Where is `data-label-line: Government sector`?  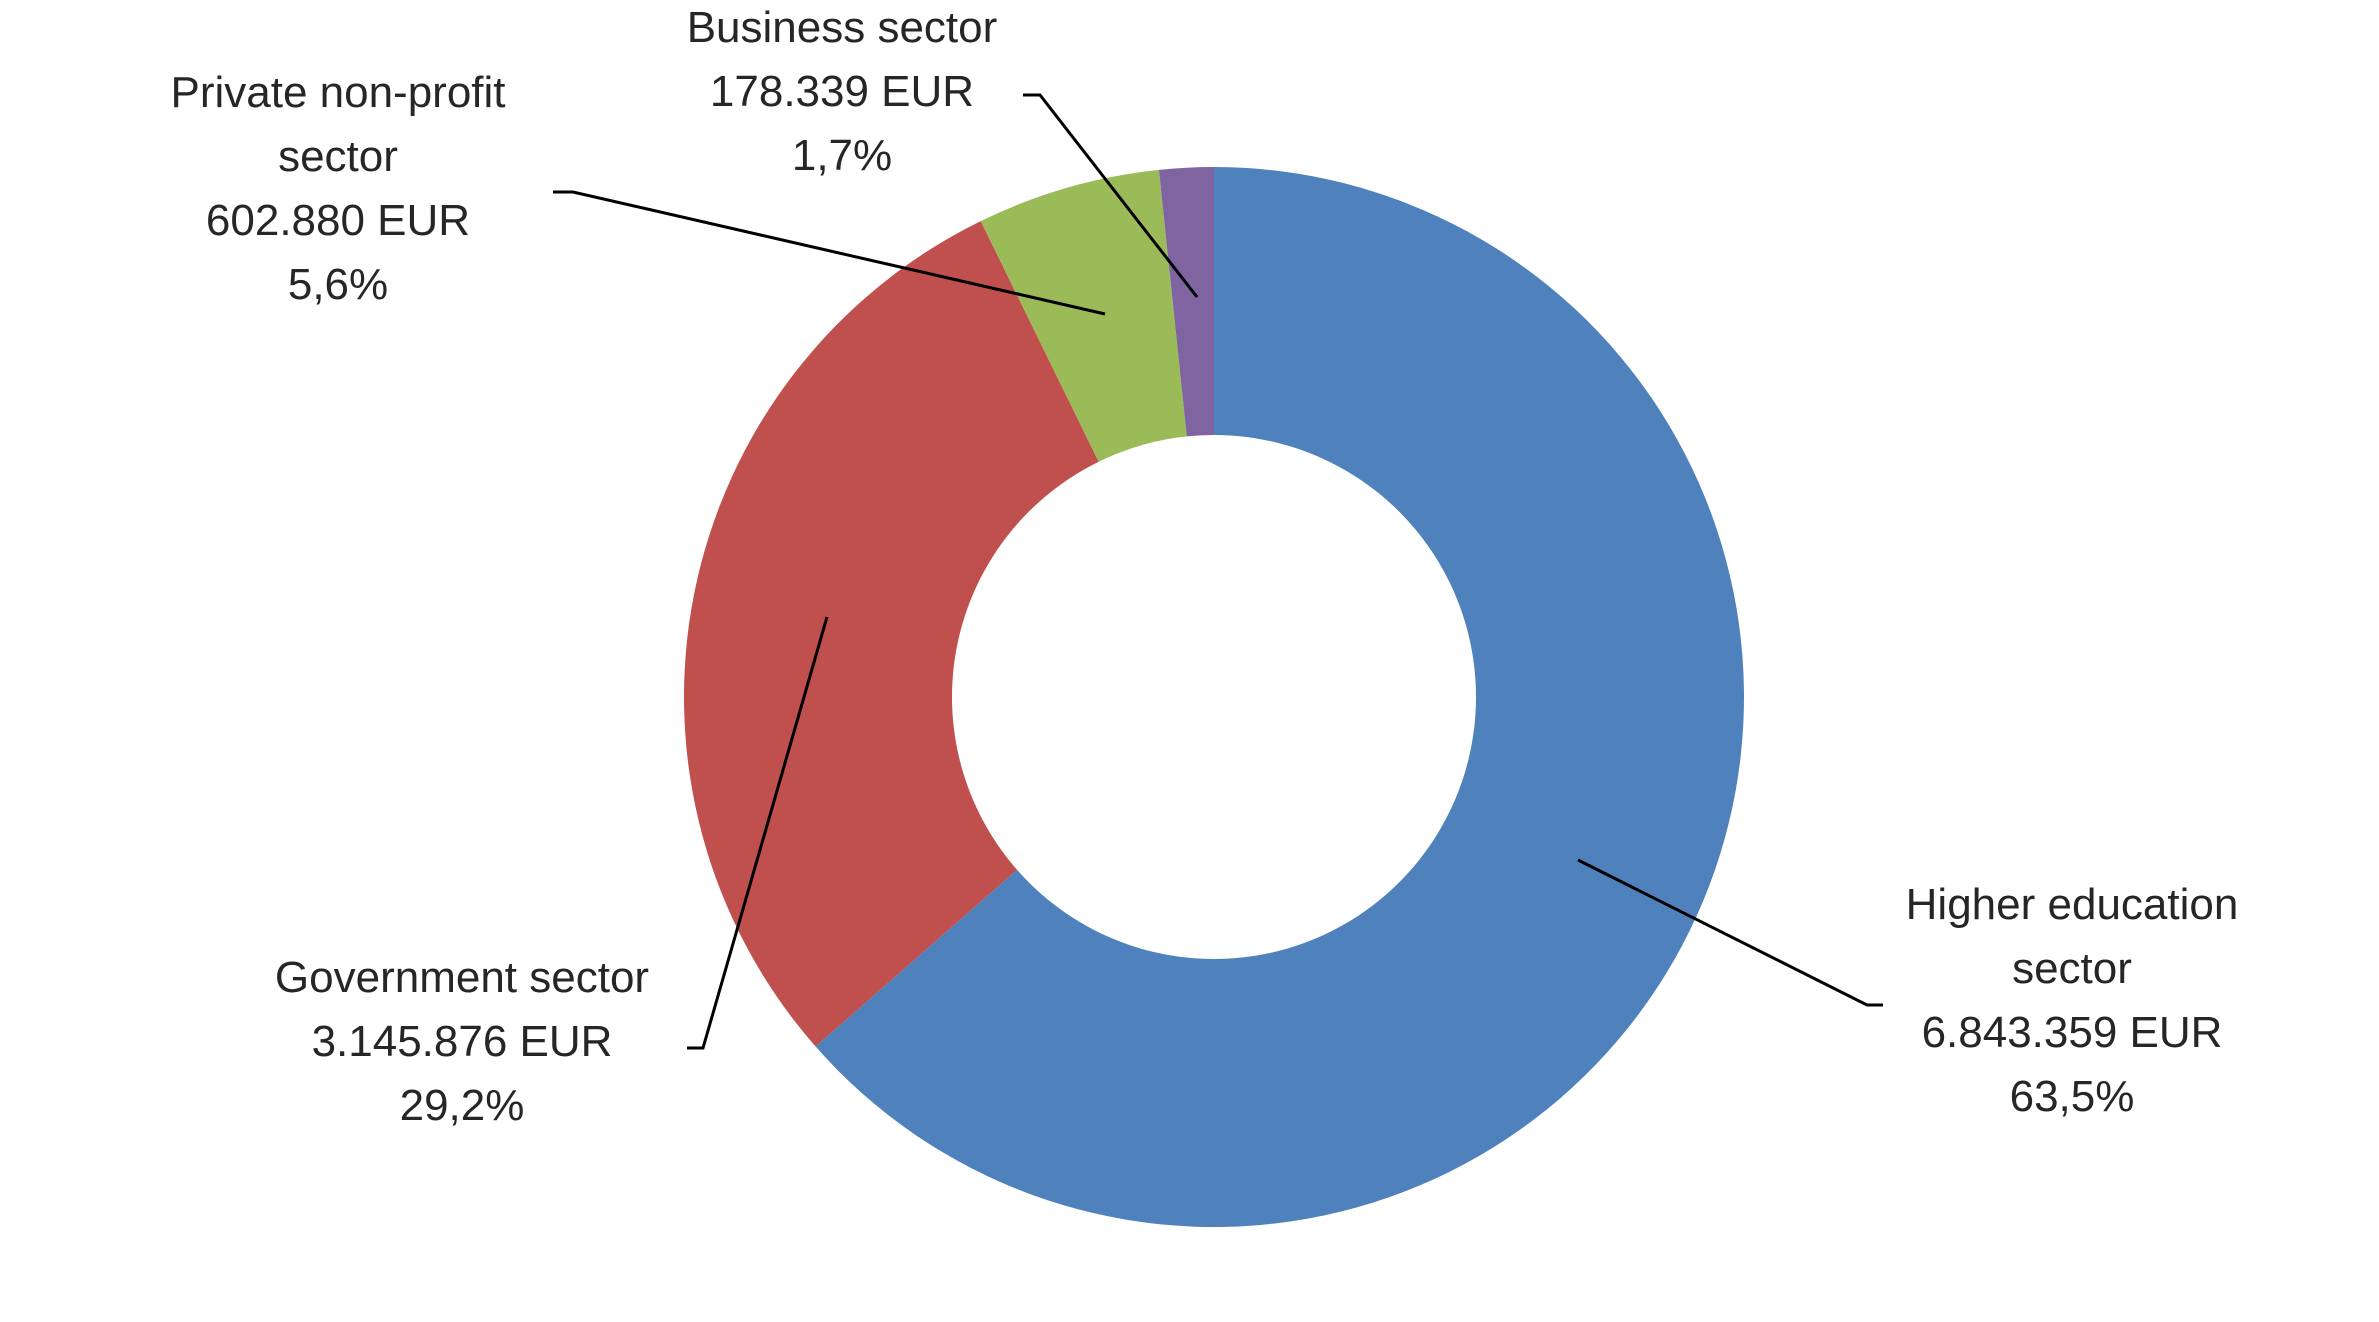 data-label-line: Government sector is located at coordinates (462, 977).